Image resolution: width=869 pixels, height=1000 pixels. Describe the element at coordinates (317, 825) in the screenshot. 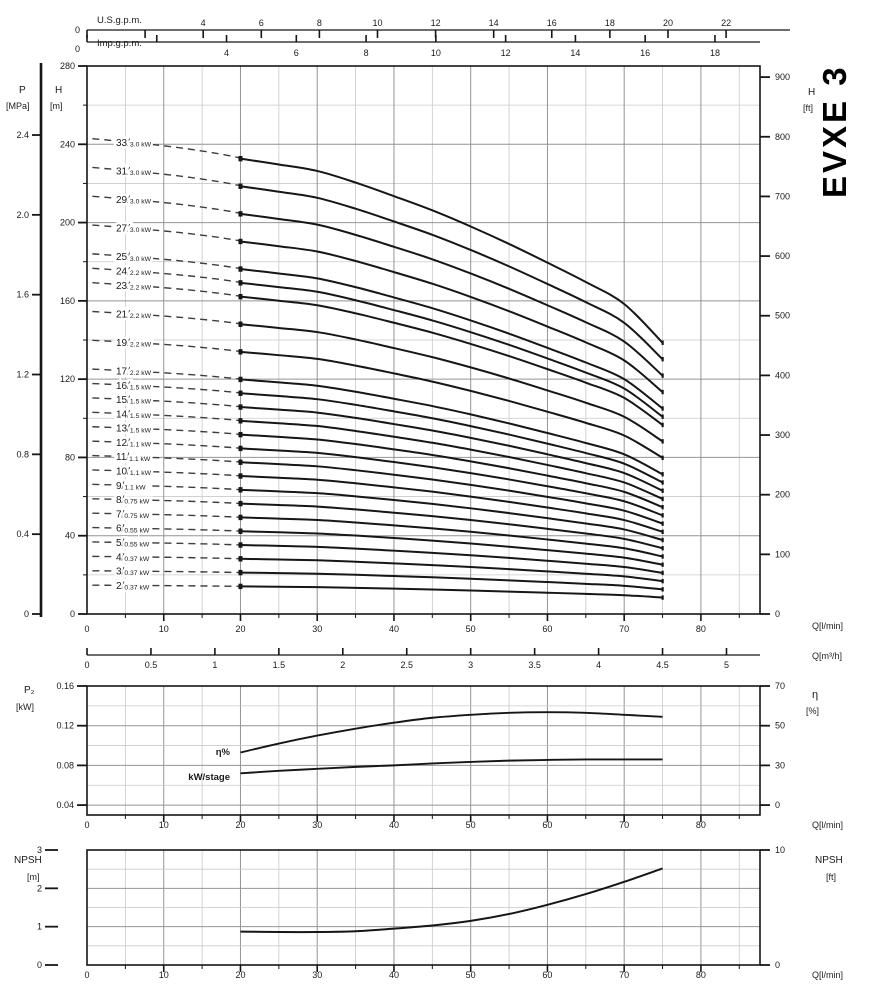

I see `q-tick-label: 30` at that location.